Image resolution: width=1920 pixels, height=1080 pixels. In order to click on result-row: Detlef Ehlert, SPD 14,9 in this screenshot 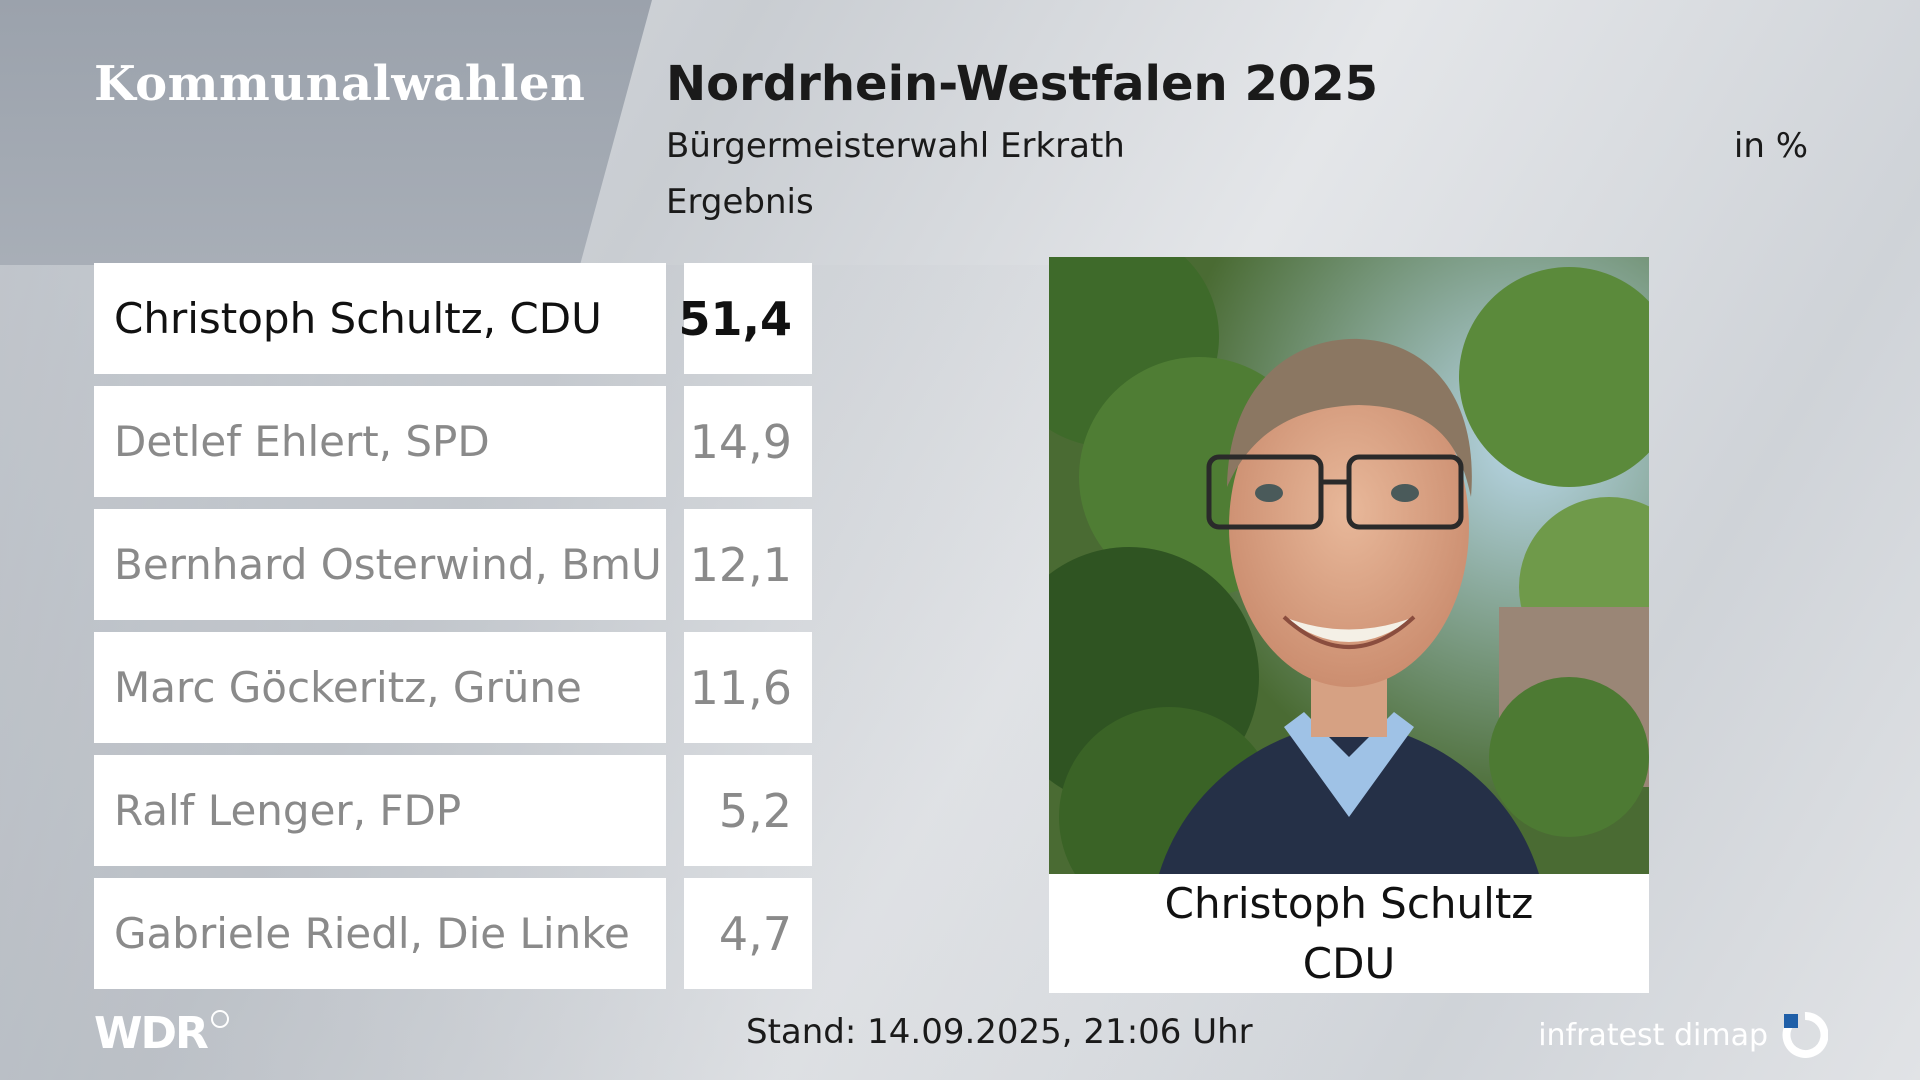, I will do `click(453, 441)`.